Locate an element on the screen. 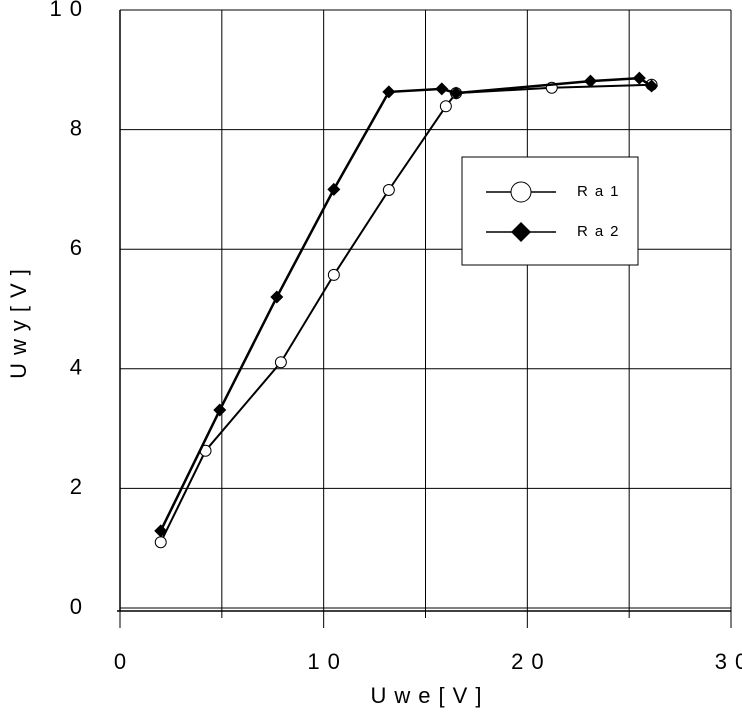 The height and width of the screenshot is (719, 742). legend: Ra1 Ra2 is located at coordinates (550, 211).